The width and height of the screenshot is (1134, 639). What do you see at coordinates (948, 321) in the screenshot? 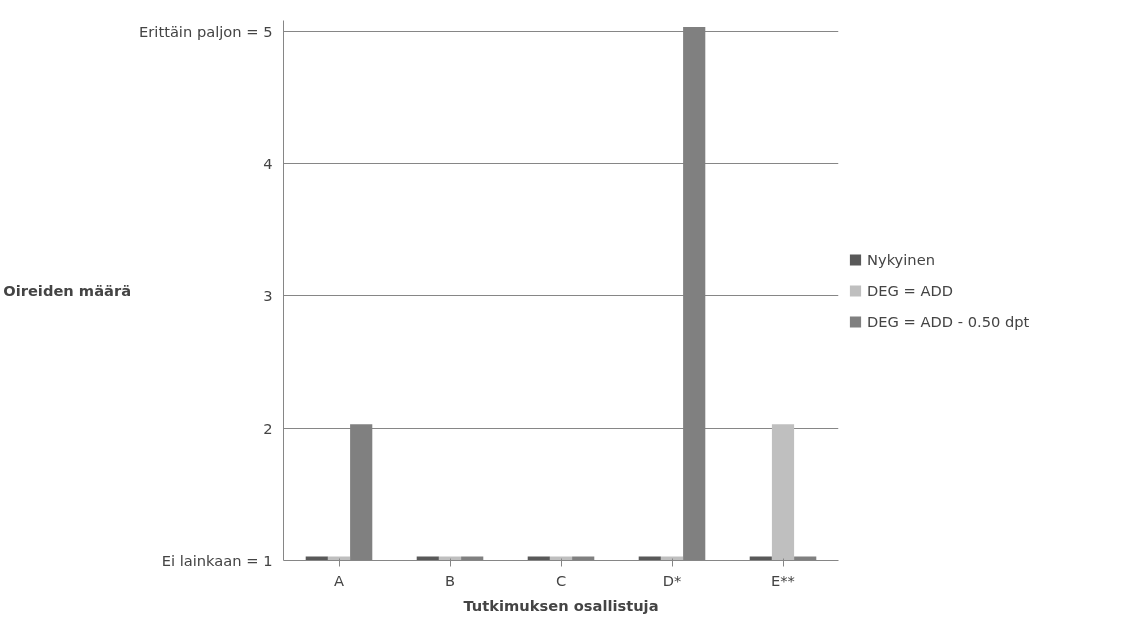
I see `legend-label: DEG = ADD - 0.50 dpt` at bounding box center [948, 321].